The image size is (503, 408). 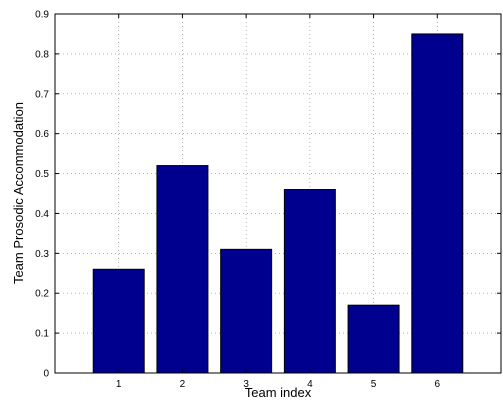 What do you see at coordinates (438, 384) in the screenshot?
I see `x-tick-label: 6` at bounding box center [438, 384].